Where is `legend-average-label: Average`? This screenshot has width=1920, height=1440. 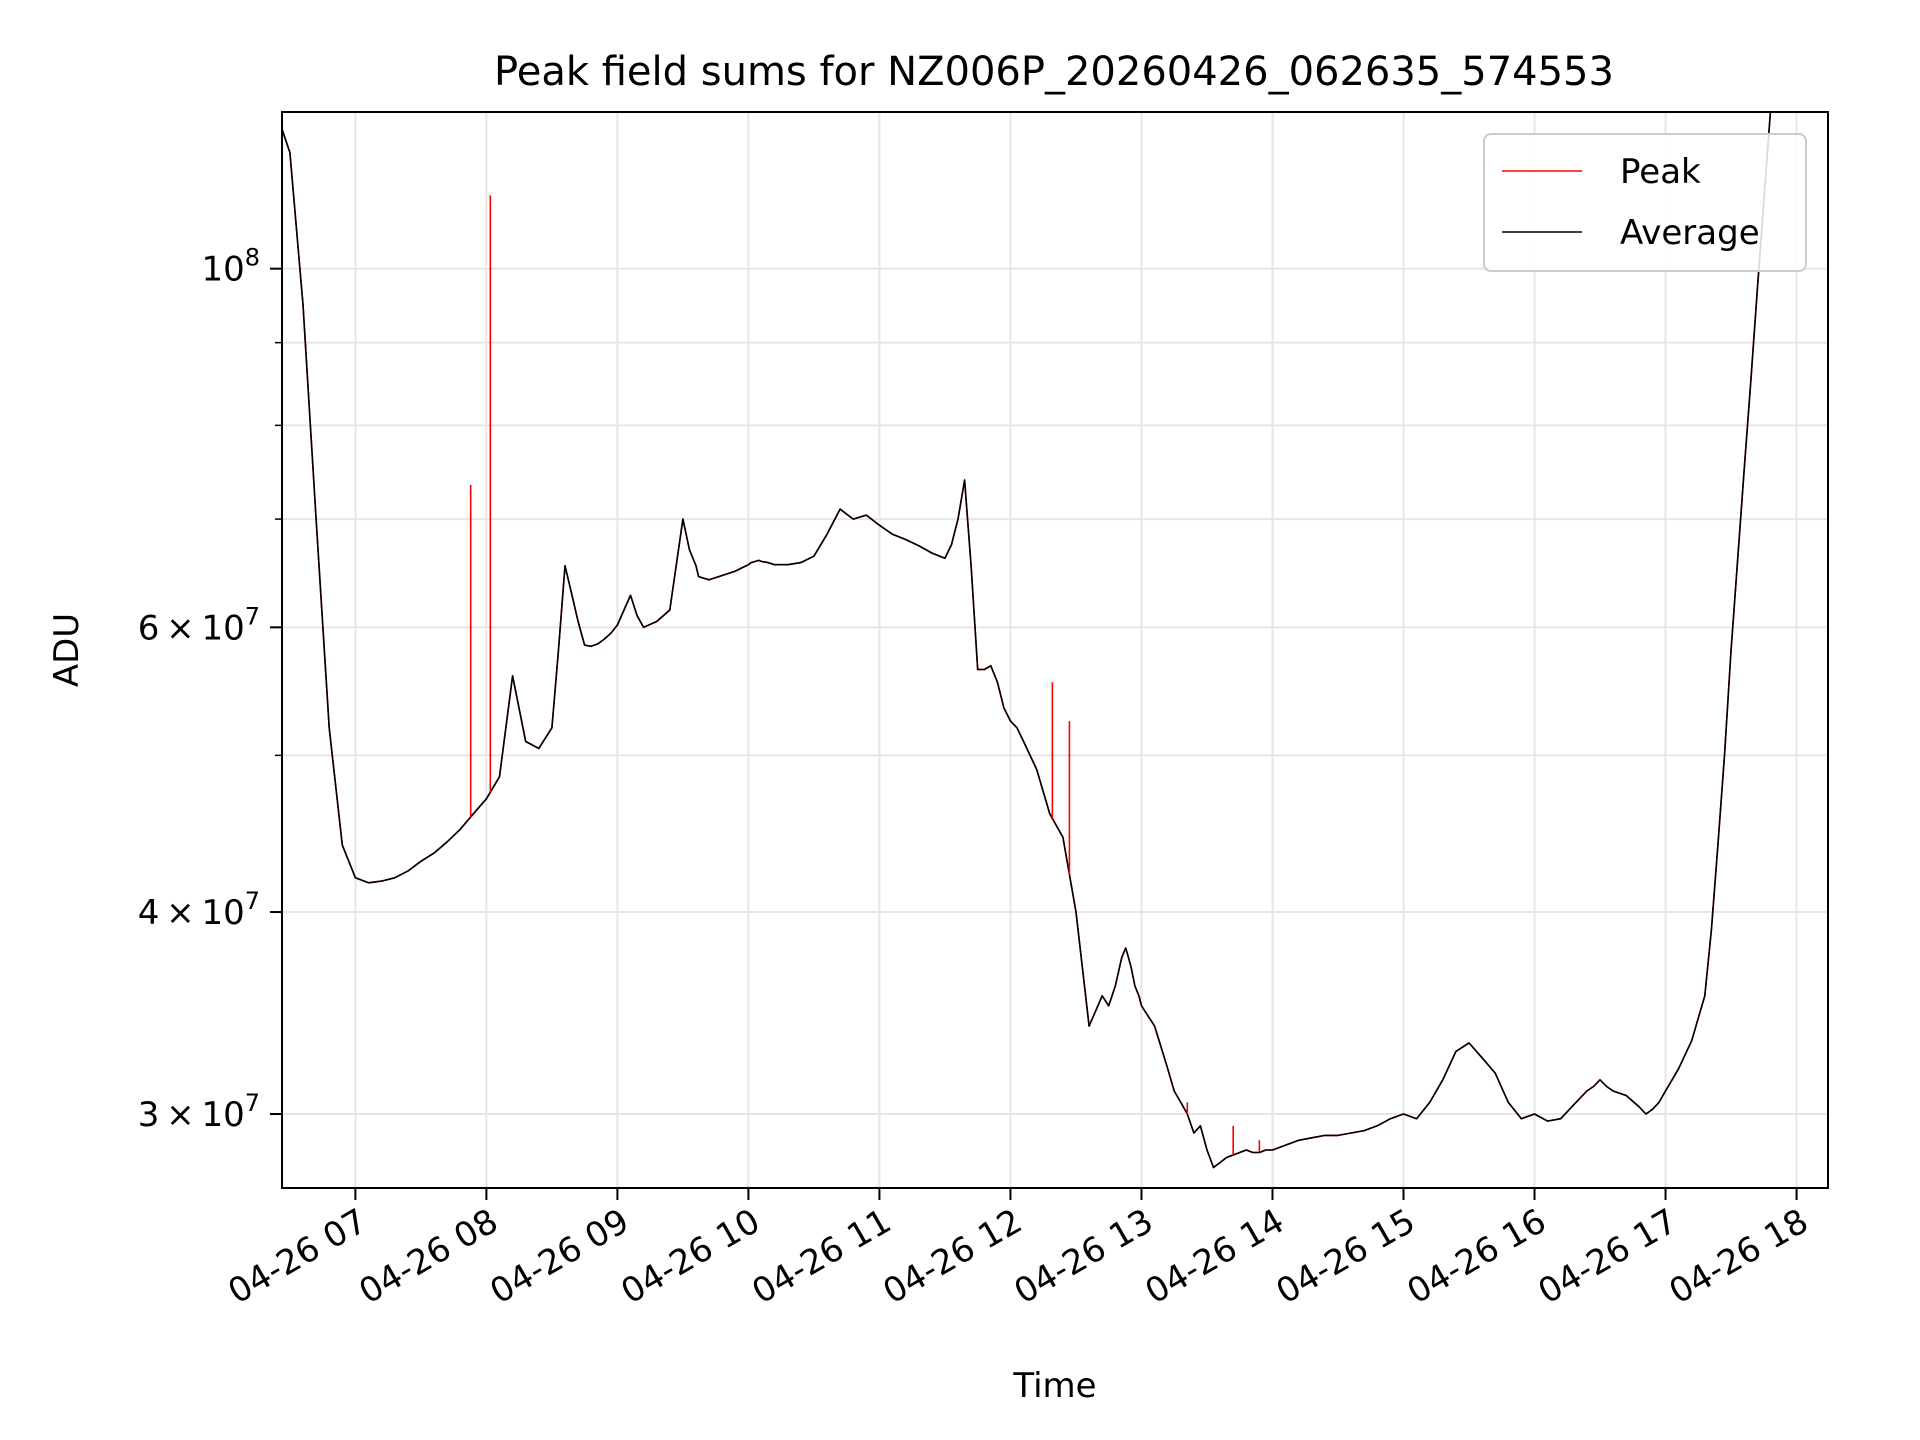
legend-average-label: Average is located at coordinates (1690, 233).